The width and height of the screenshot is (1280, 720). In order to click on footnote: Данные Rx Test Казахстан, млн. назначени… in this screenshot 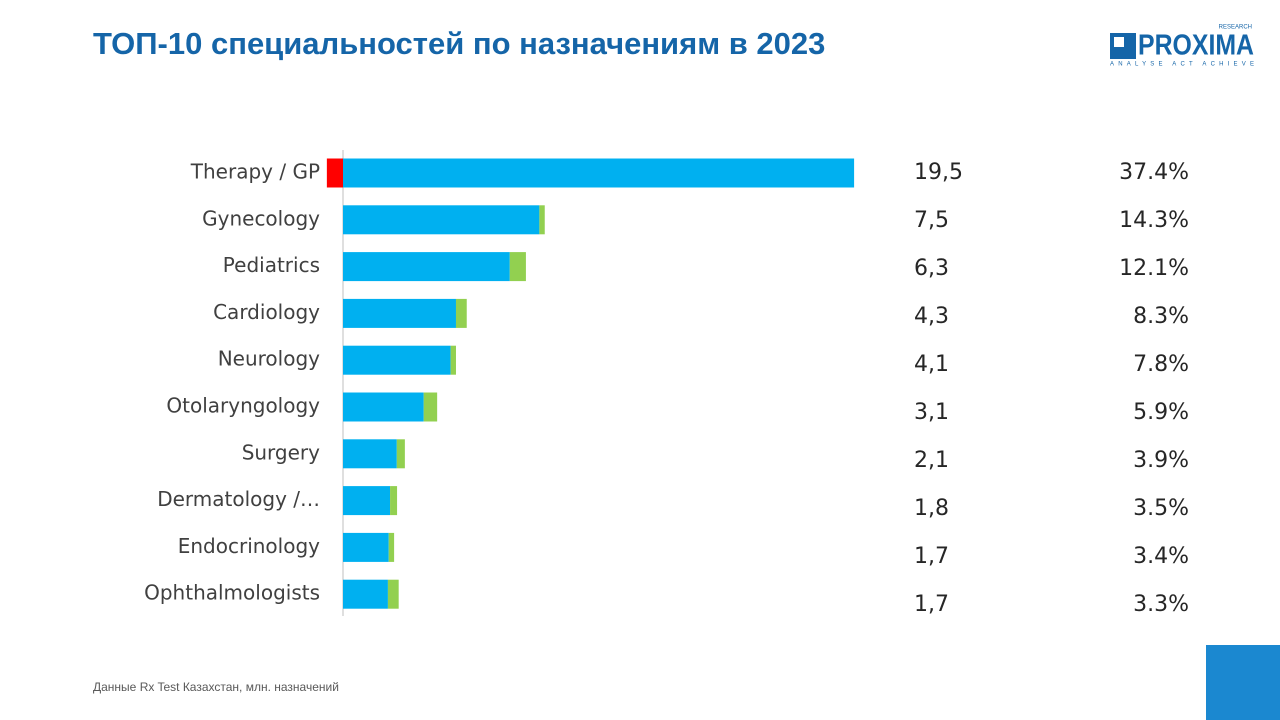, I will do `click(216, 687)`.